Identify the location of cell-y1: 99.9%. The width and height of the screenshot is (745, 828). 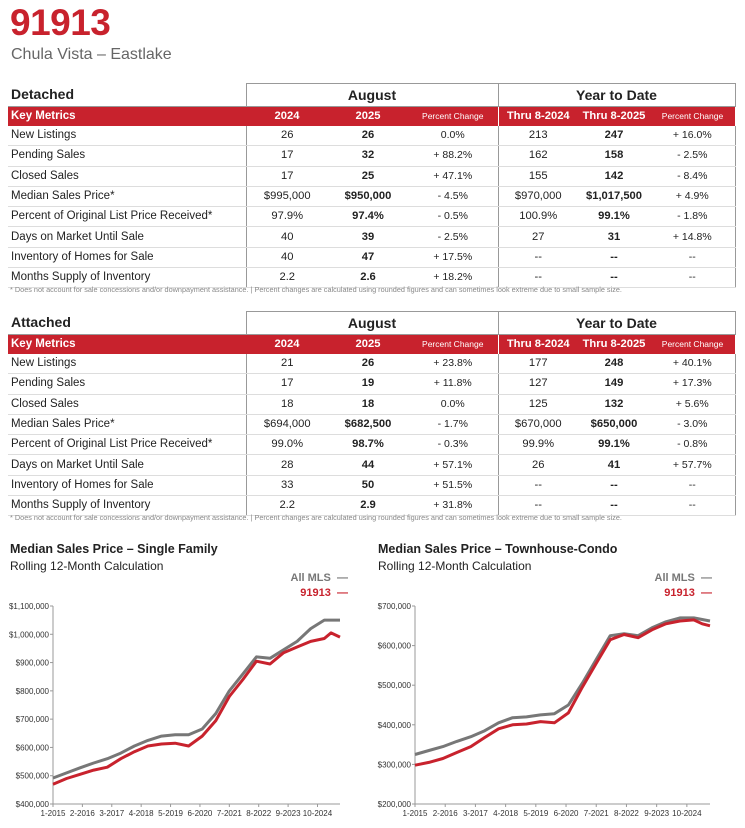
(537, 445).